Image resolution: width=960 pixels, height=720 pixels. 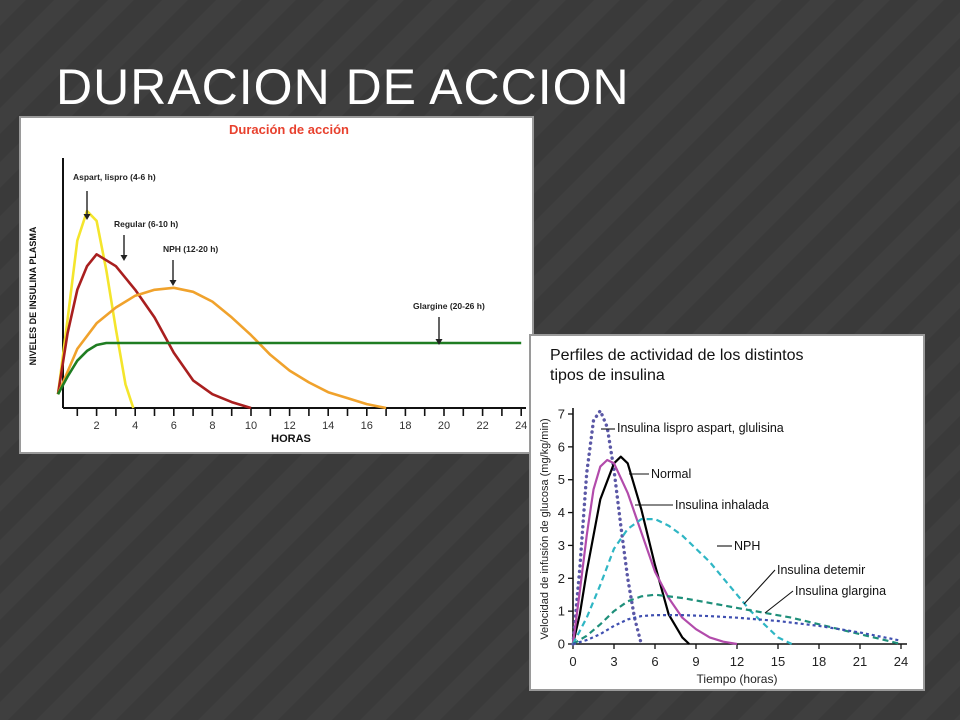 What do you see at coordinates (251, 426) in the screenshot?
I see `x-tick-label: 10` at bounding box center [251, 426].